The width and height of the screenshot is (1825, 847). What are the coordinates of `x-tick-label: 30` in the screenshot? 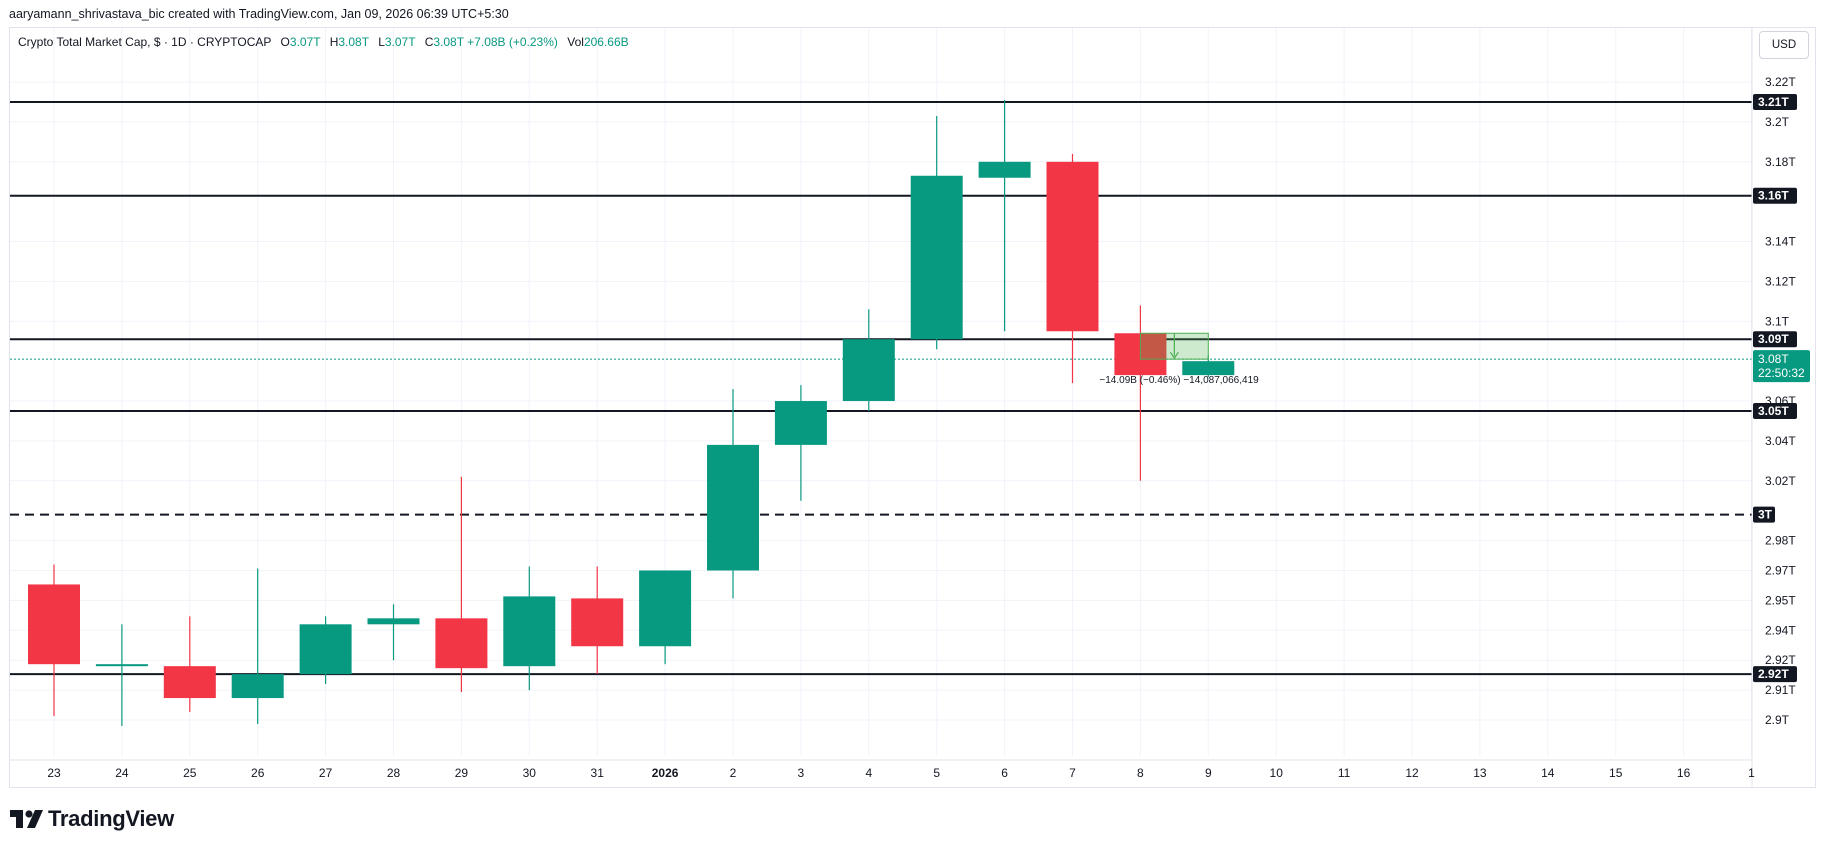 It's located at (530, 773).